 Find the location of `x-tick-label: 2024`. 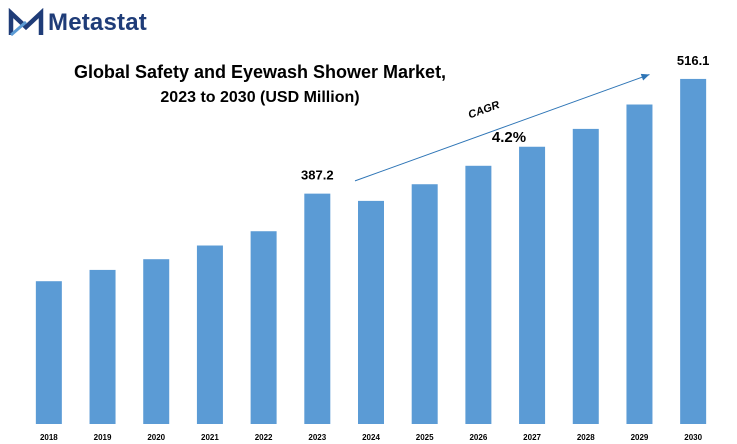

x-tick-label: 2024 is located at coordinates (371, 437).